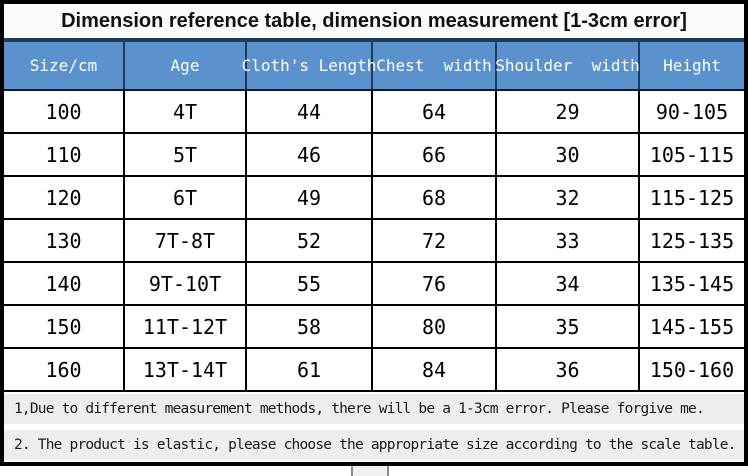  What do you see at coordinates (692, 111) in the screenshot?
I see `table-cell: 90-105` at bounding box center [692, 111].